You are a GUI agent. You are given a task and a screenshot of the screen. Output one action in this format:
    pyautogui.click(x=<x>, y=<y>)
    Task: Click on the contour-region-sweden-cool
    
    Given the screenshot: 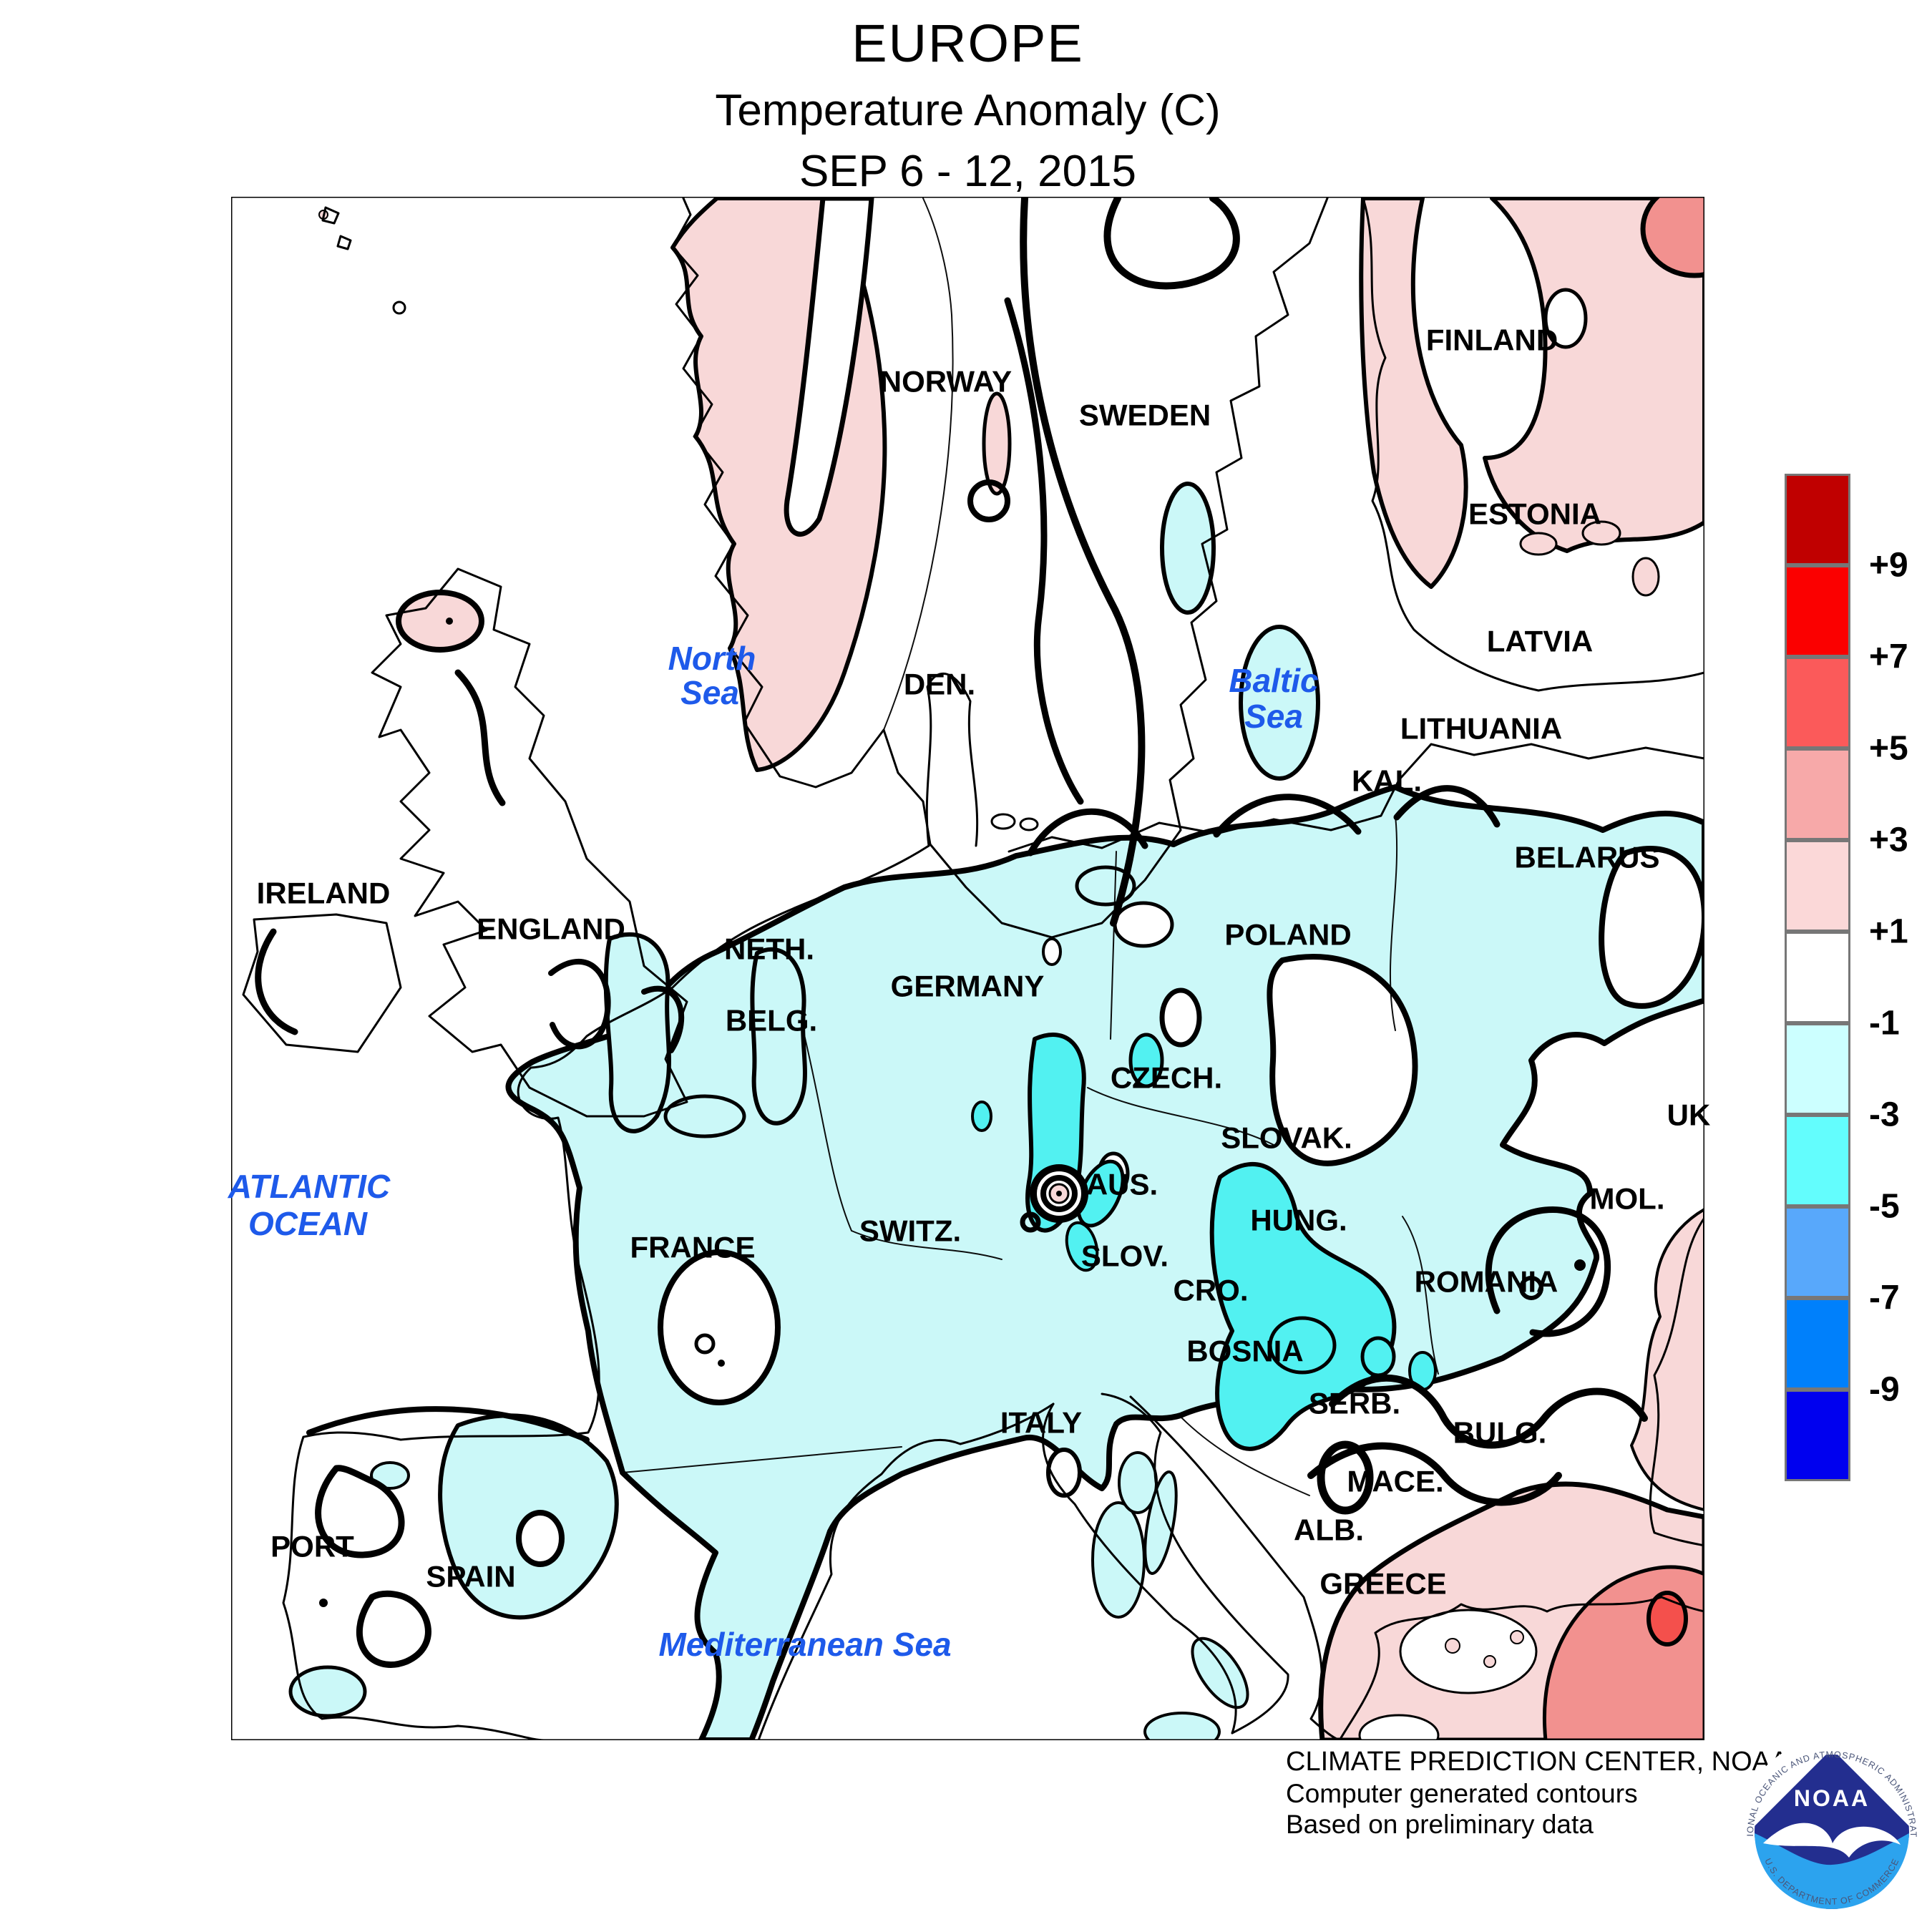 What is the action you would take?
    pyautogui.click(x=1188, y=548)
    